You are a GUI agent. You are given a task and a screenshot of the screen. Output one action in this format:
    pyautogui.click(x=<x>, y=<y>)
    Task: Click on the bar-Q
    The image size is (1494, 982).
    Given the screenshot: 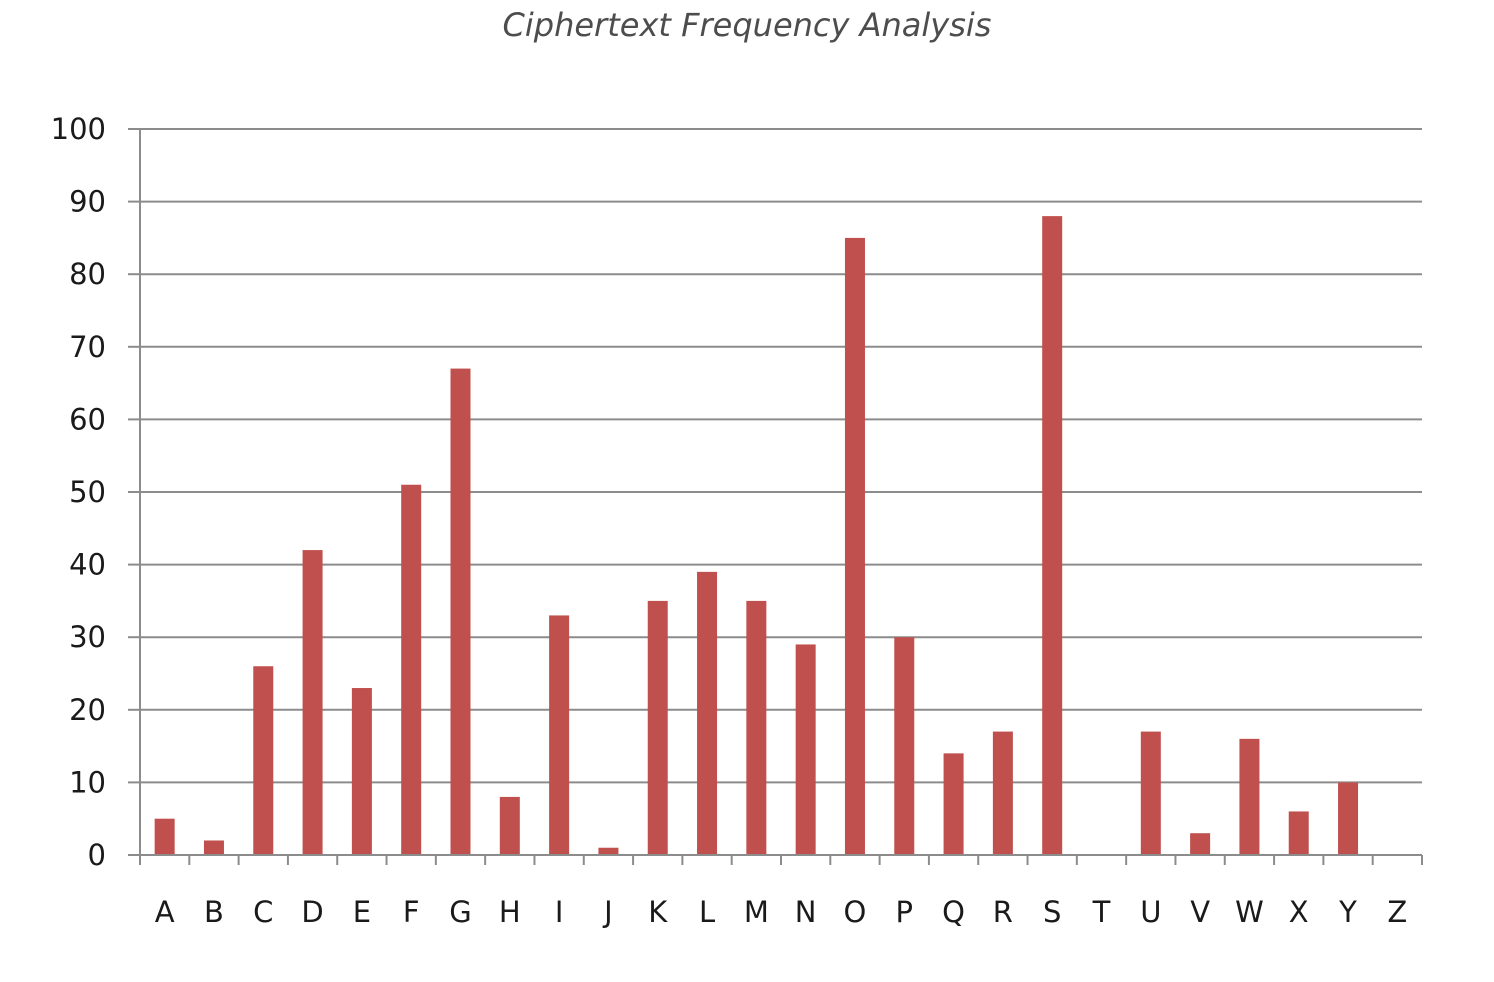 What is the action you would take?
    pyautogui.click(x=953, y=804)
    